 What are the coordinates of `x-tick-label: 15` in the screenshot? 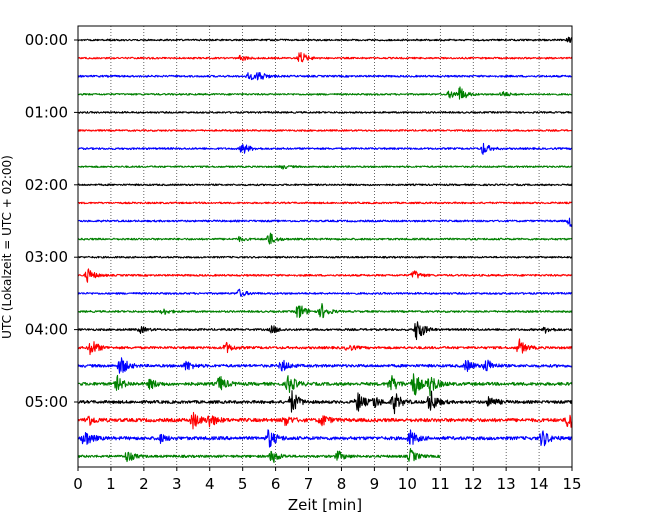 It's located at (571, 484).